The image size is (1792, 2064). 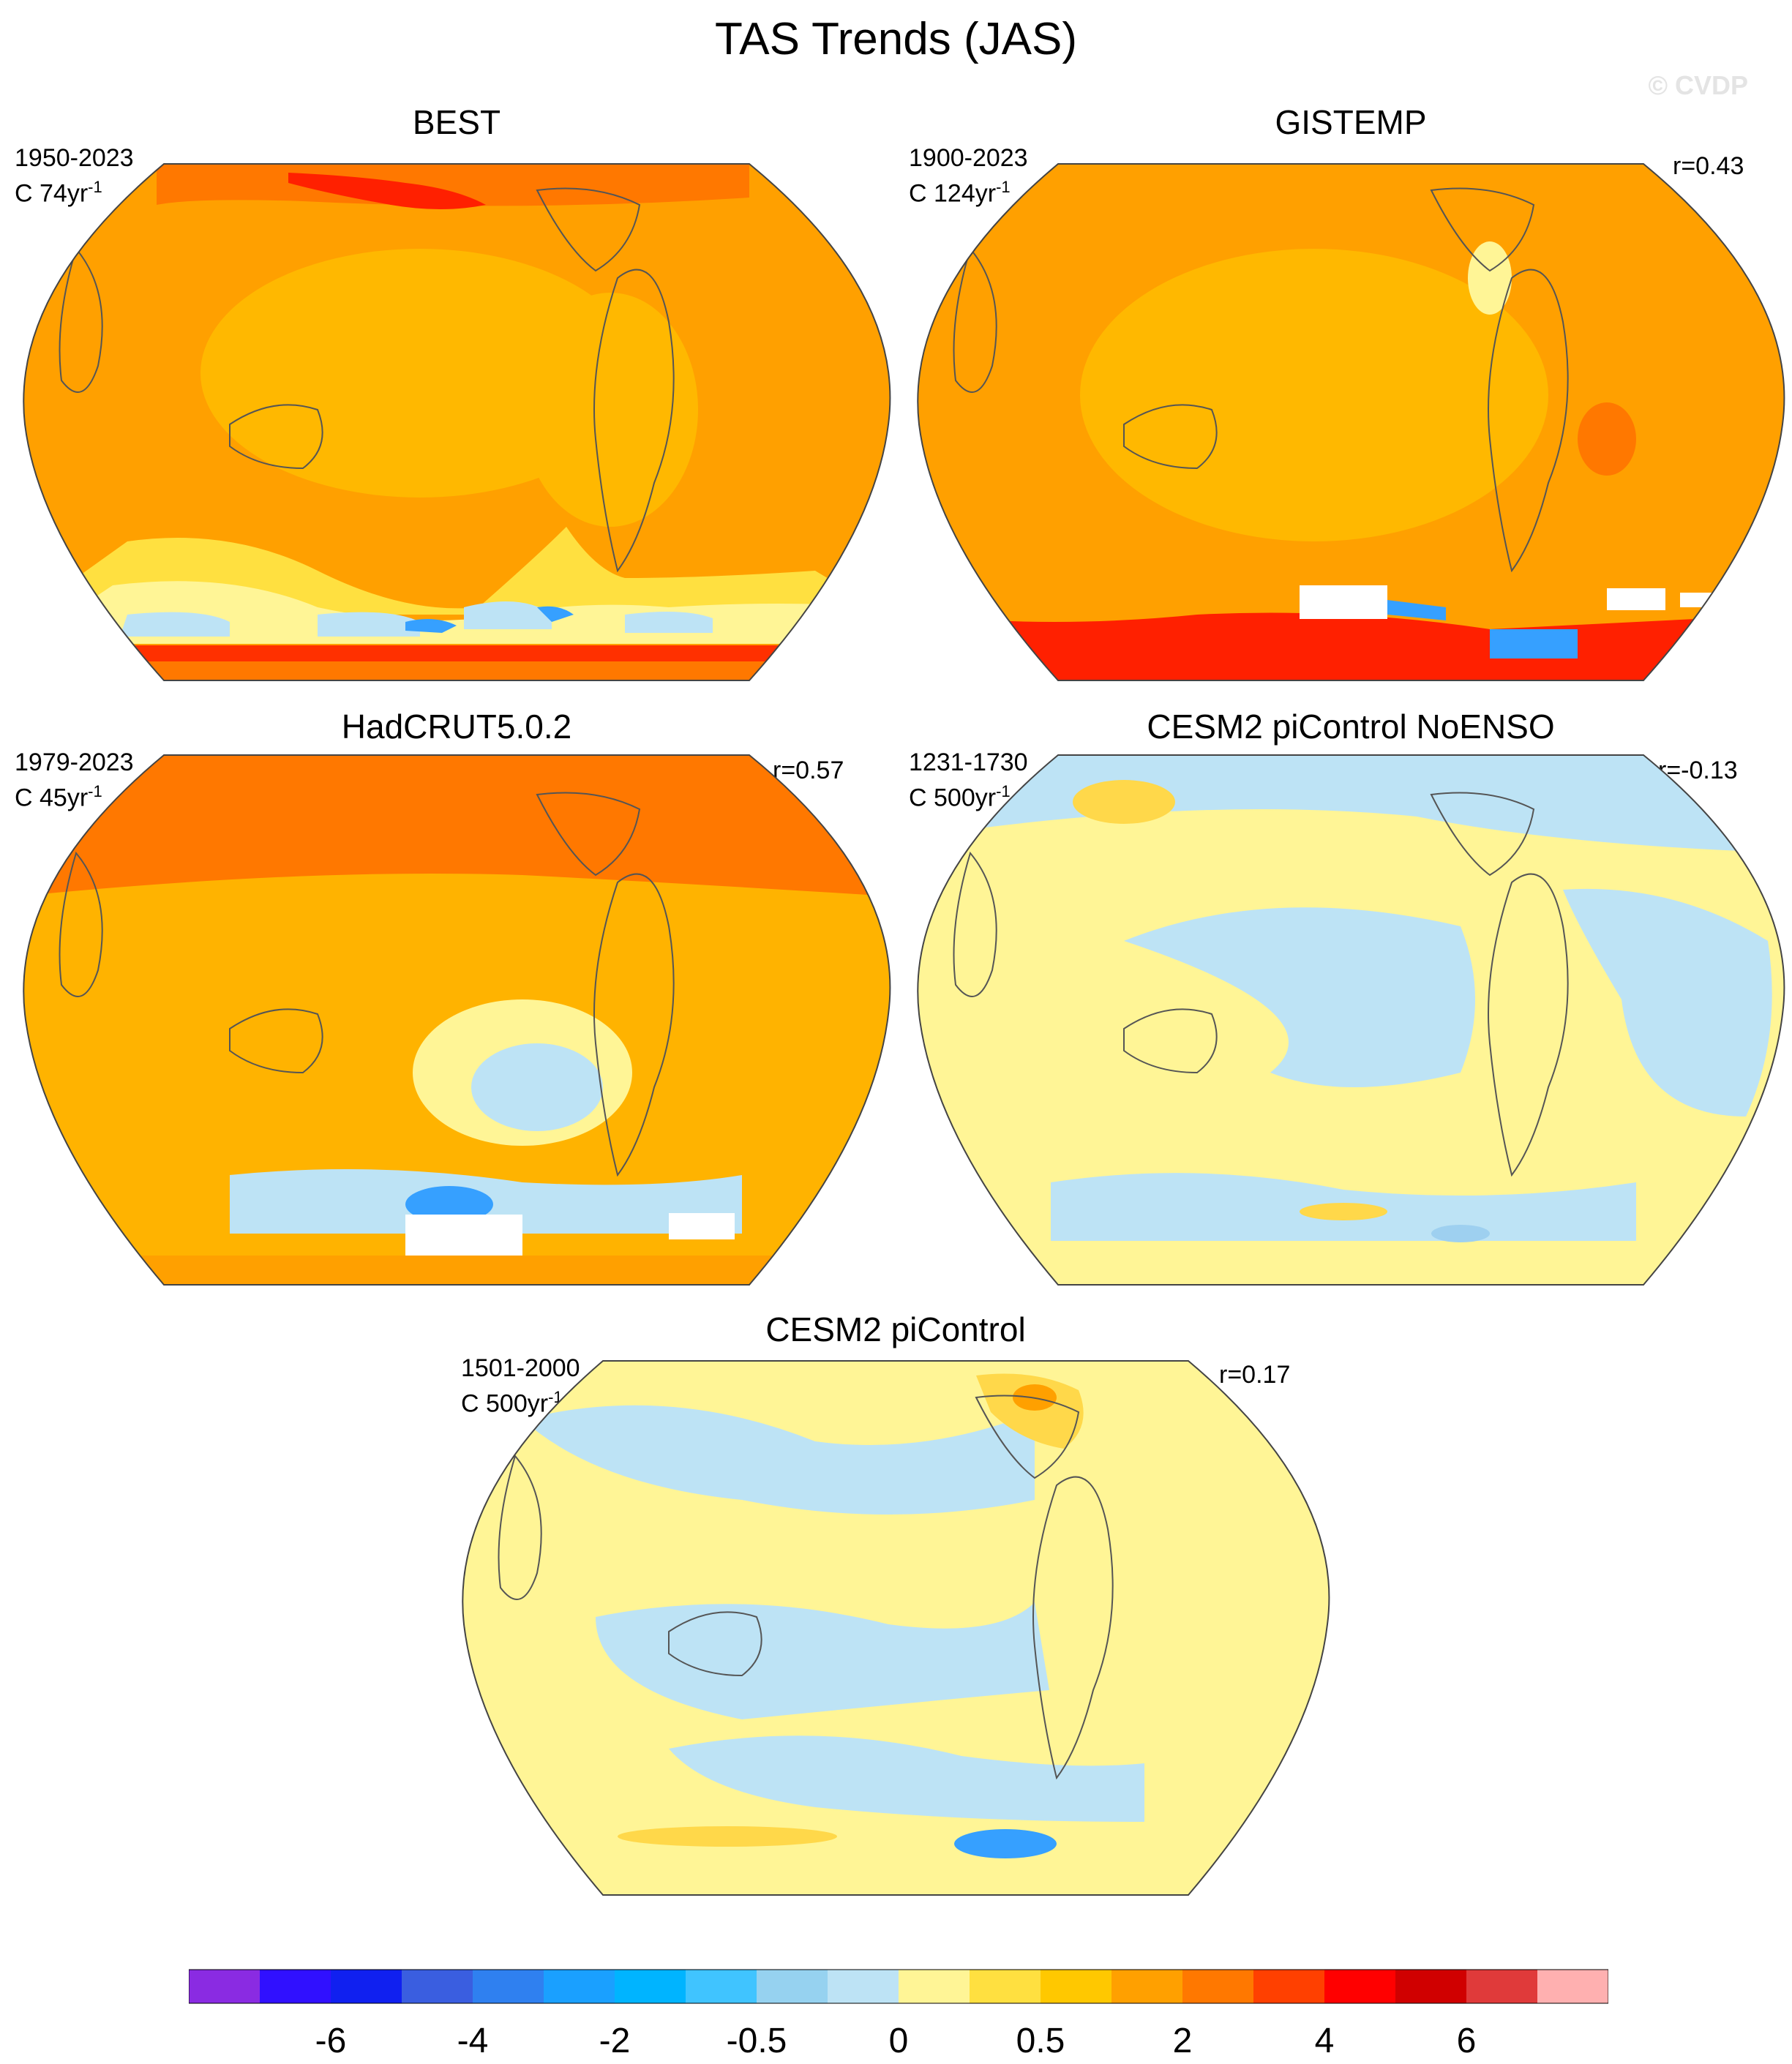 I want to click on correlation-value: r=0.17, so click(x=1255, y=1375).